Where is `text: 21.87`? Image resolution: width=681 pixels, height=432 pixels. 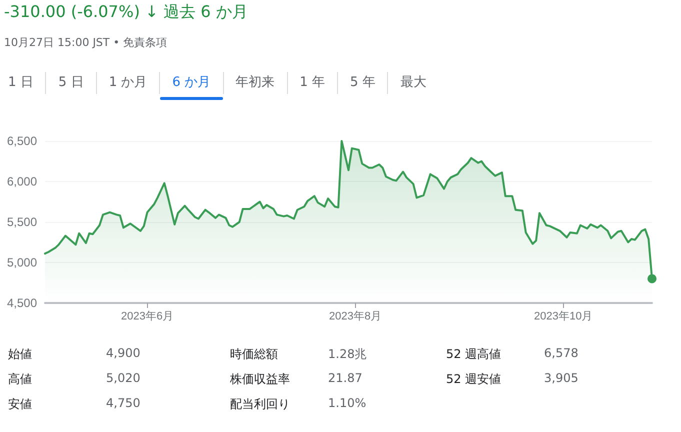 text: 21.87 is located at coordinates (346, 379).